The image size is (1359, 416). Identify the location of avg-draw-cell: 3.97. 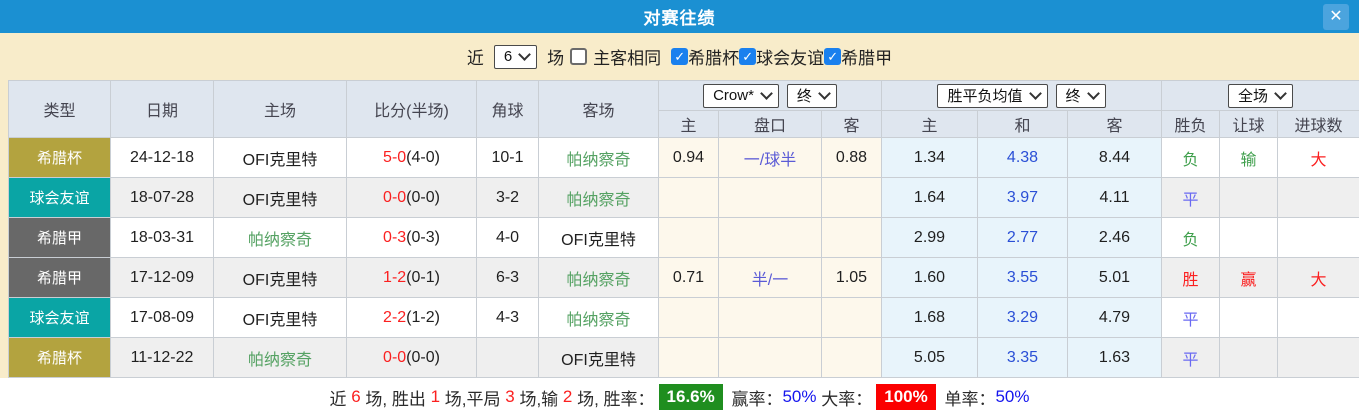
(1023, 198).